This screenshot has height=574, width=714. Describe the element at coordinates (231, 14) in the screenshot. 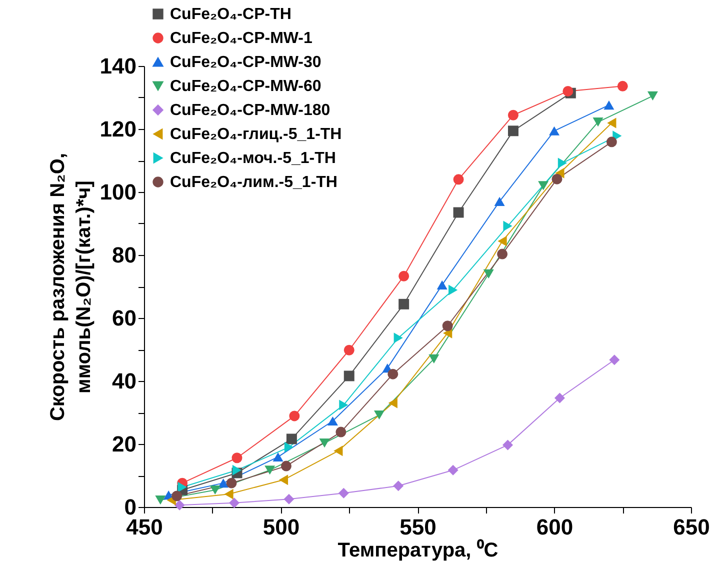

I see `legend-label: CuFe₂O₄-CP-TH` at that location.